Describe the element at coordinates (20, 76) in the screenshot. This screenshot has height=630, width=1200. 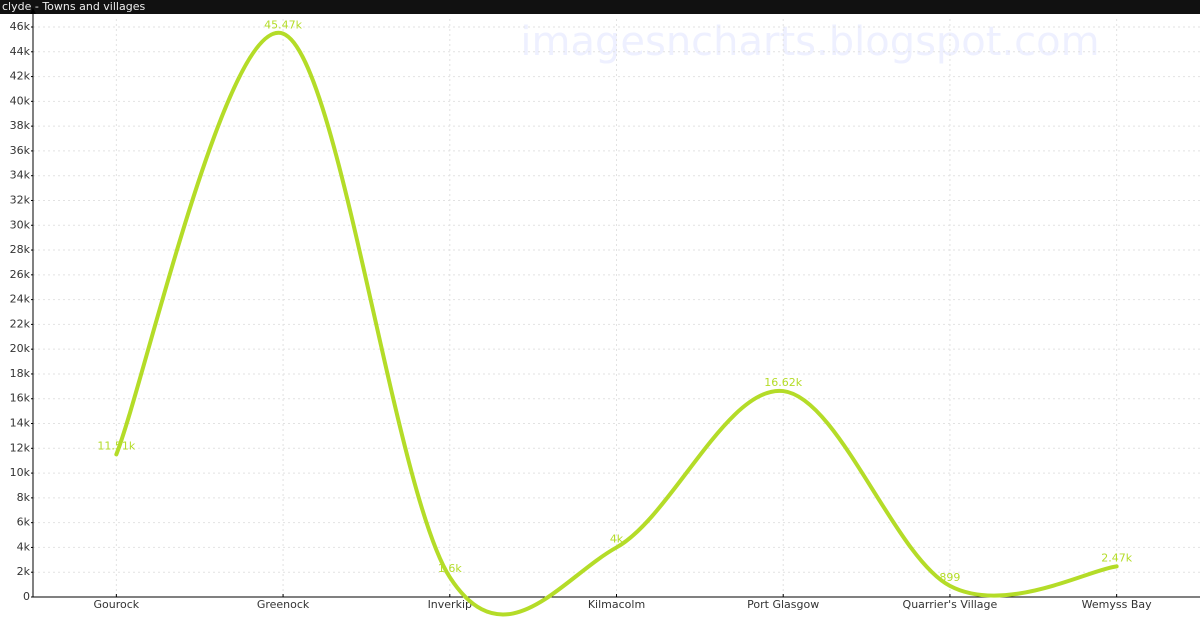
I see `y-tick-label: 42k` at that location.